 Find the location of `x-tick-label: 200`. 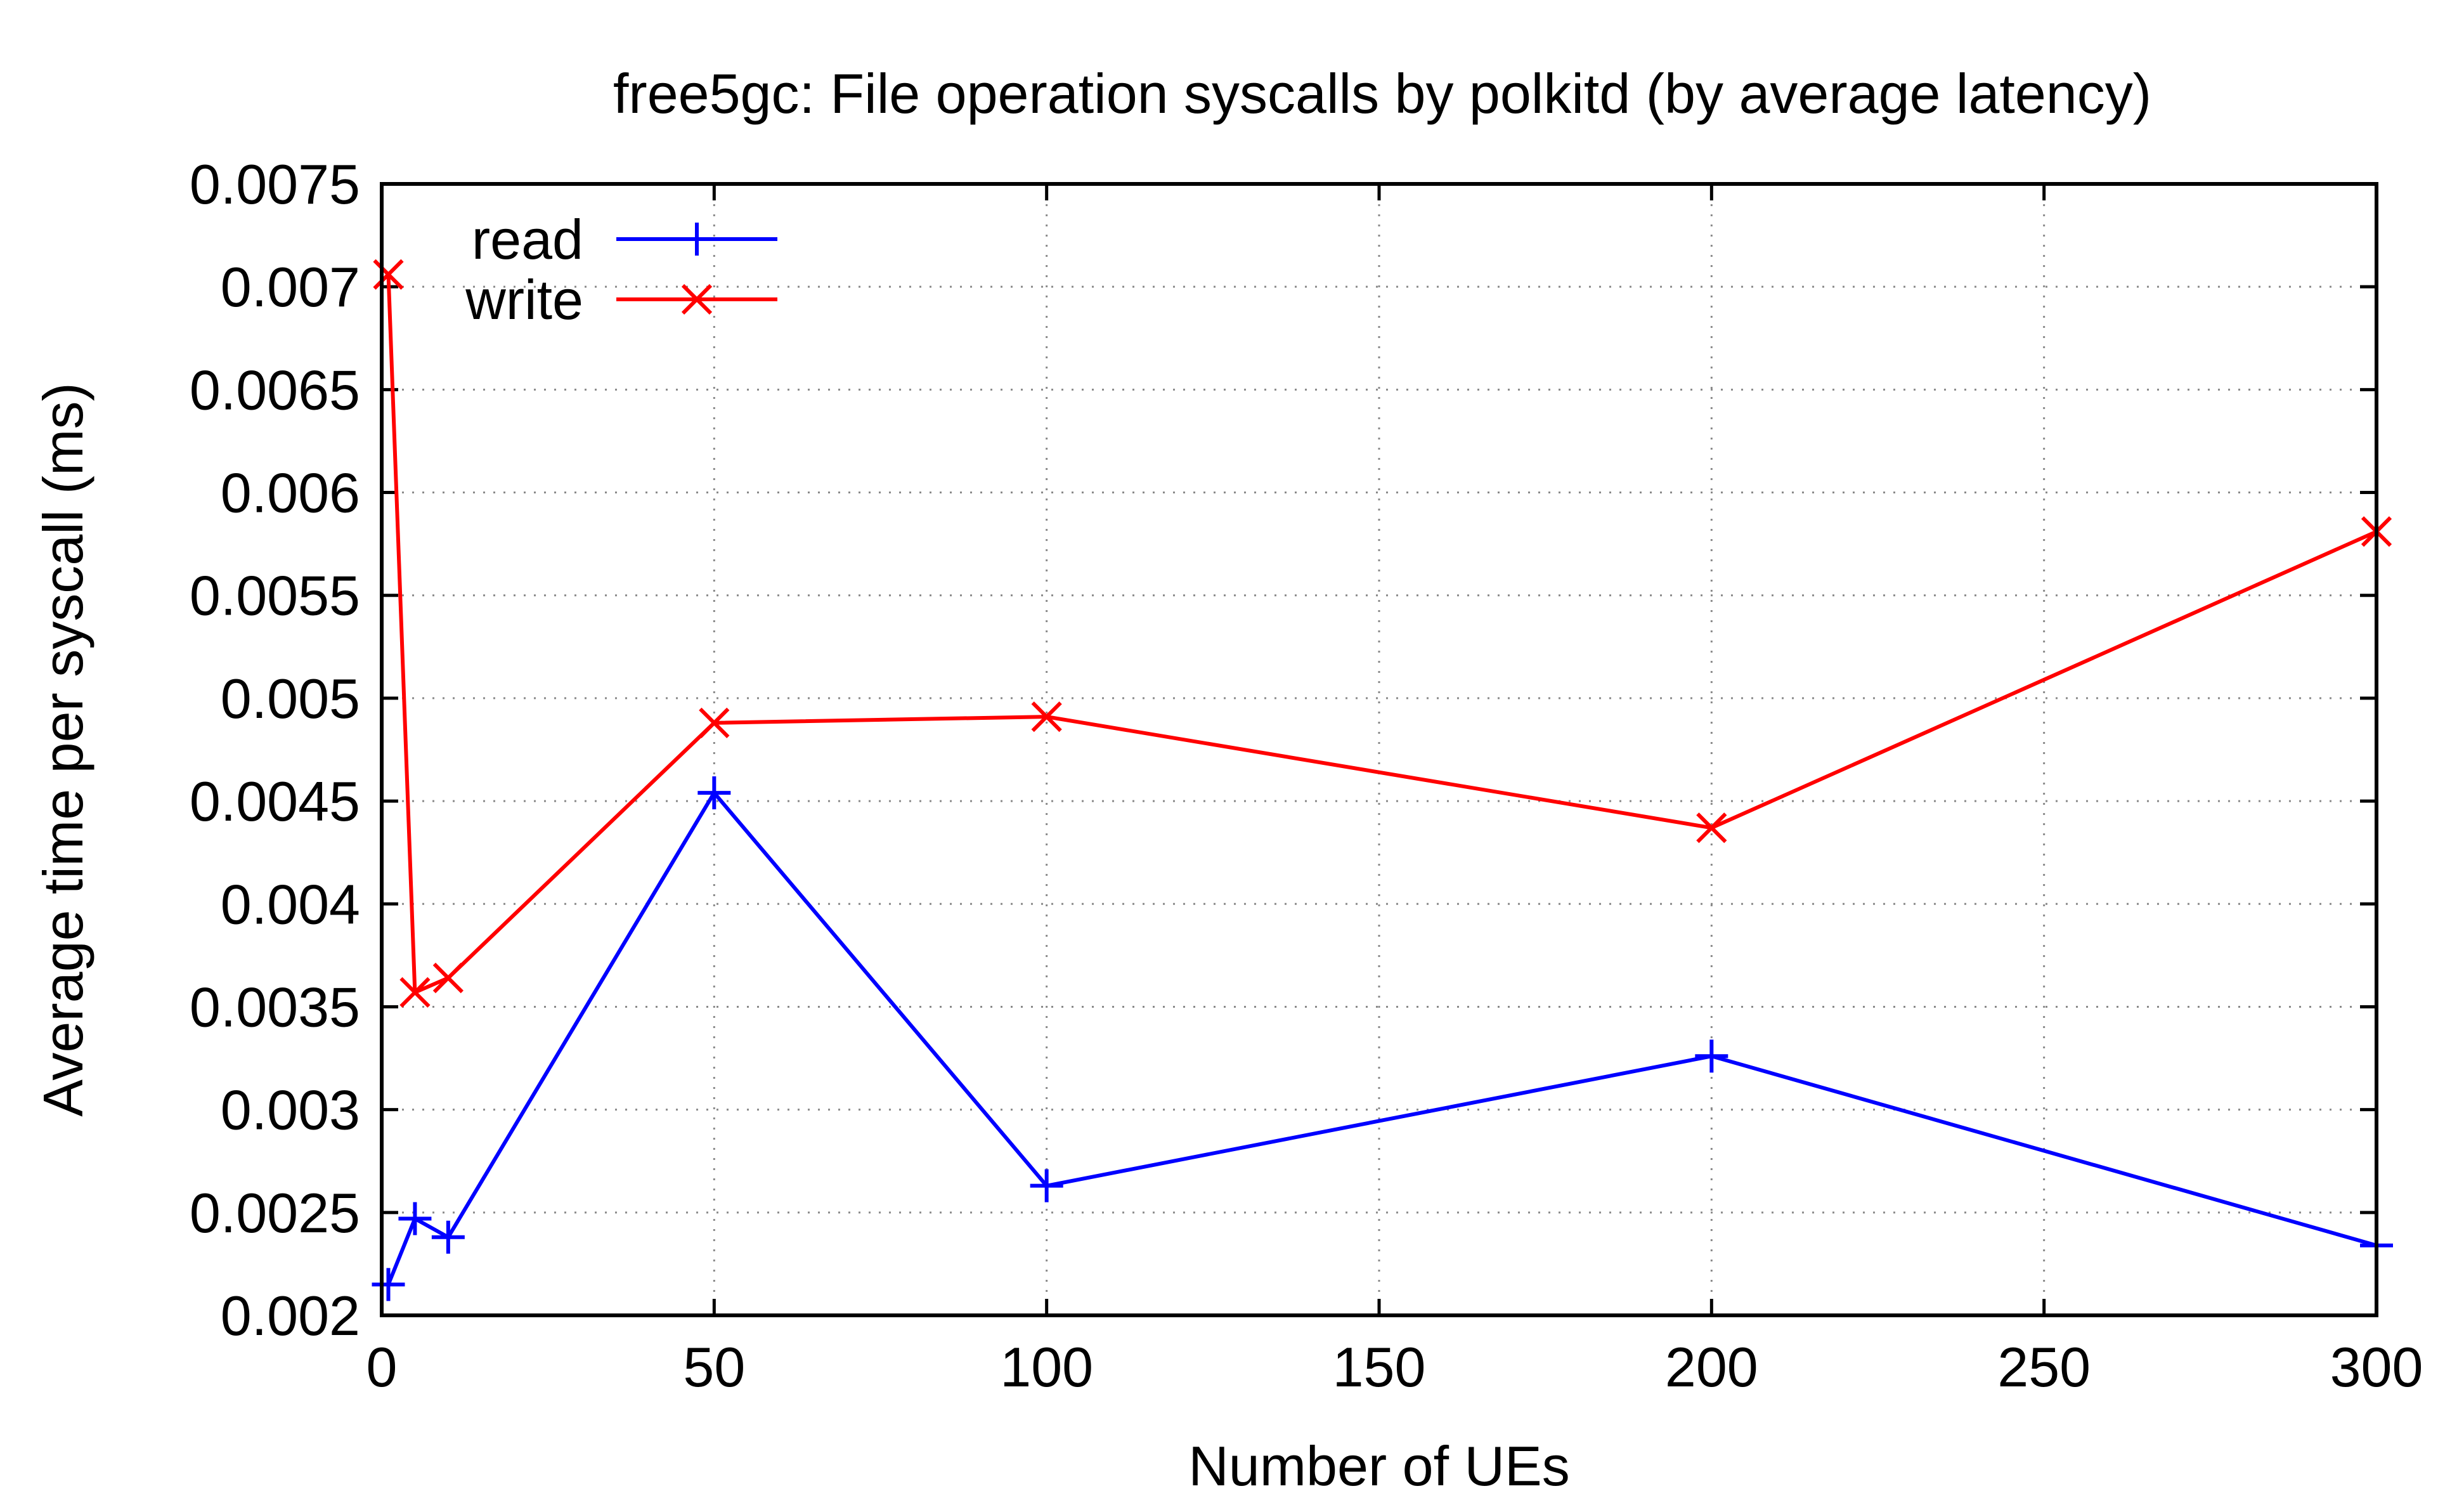

x-tick-label: 200 is located at coordinates (1711, 1367).